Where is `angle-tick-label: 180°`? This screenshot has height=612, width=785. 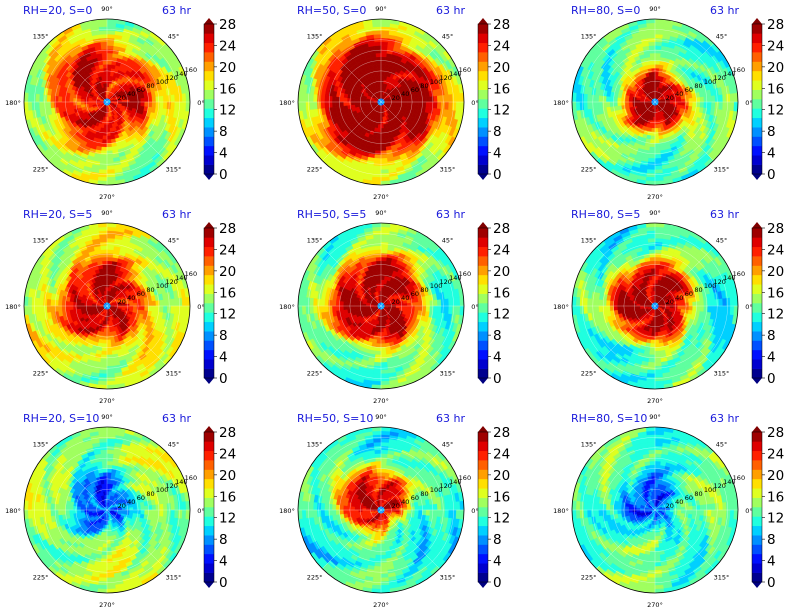 angle-tick-label: 180° is located at coordinates (287, 103).